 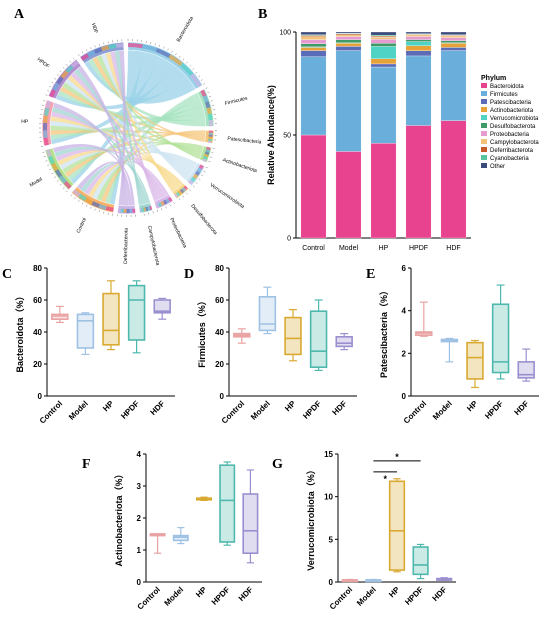 What do you see at coordinates (512, 111) in the screenshot?
I see `legend-label: Actinobacteriota` at bounding box center [512, 111].